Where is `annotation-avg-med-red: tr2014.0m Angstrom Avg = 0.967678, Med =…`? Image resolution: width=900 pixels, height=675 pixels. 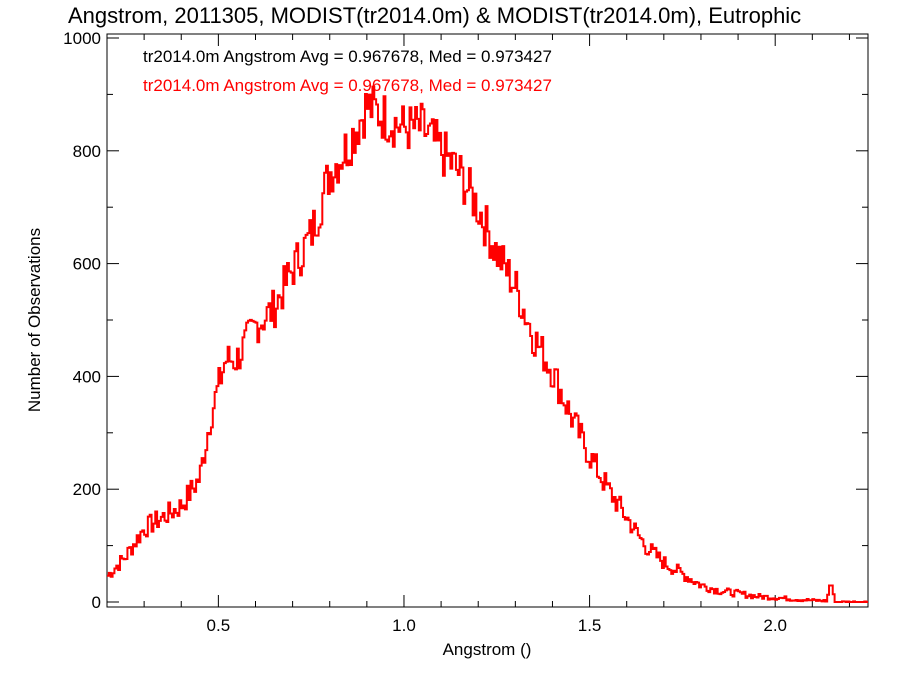 annotation-avg-med-red: tr2014.0m Angstrom Avg = 0.967678, Med =… is located at coordinates (347, 85).